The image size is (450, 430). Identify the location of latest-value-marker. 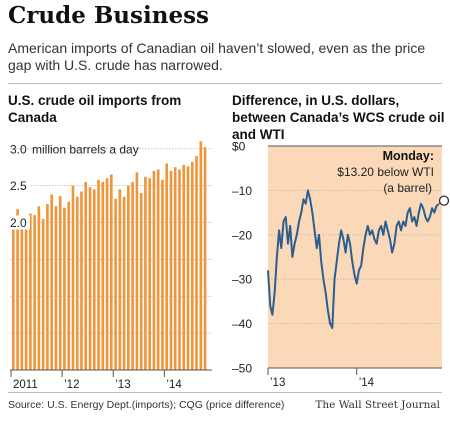
(444, 200).